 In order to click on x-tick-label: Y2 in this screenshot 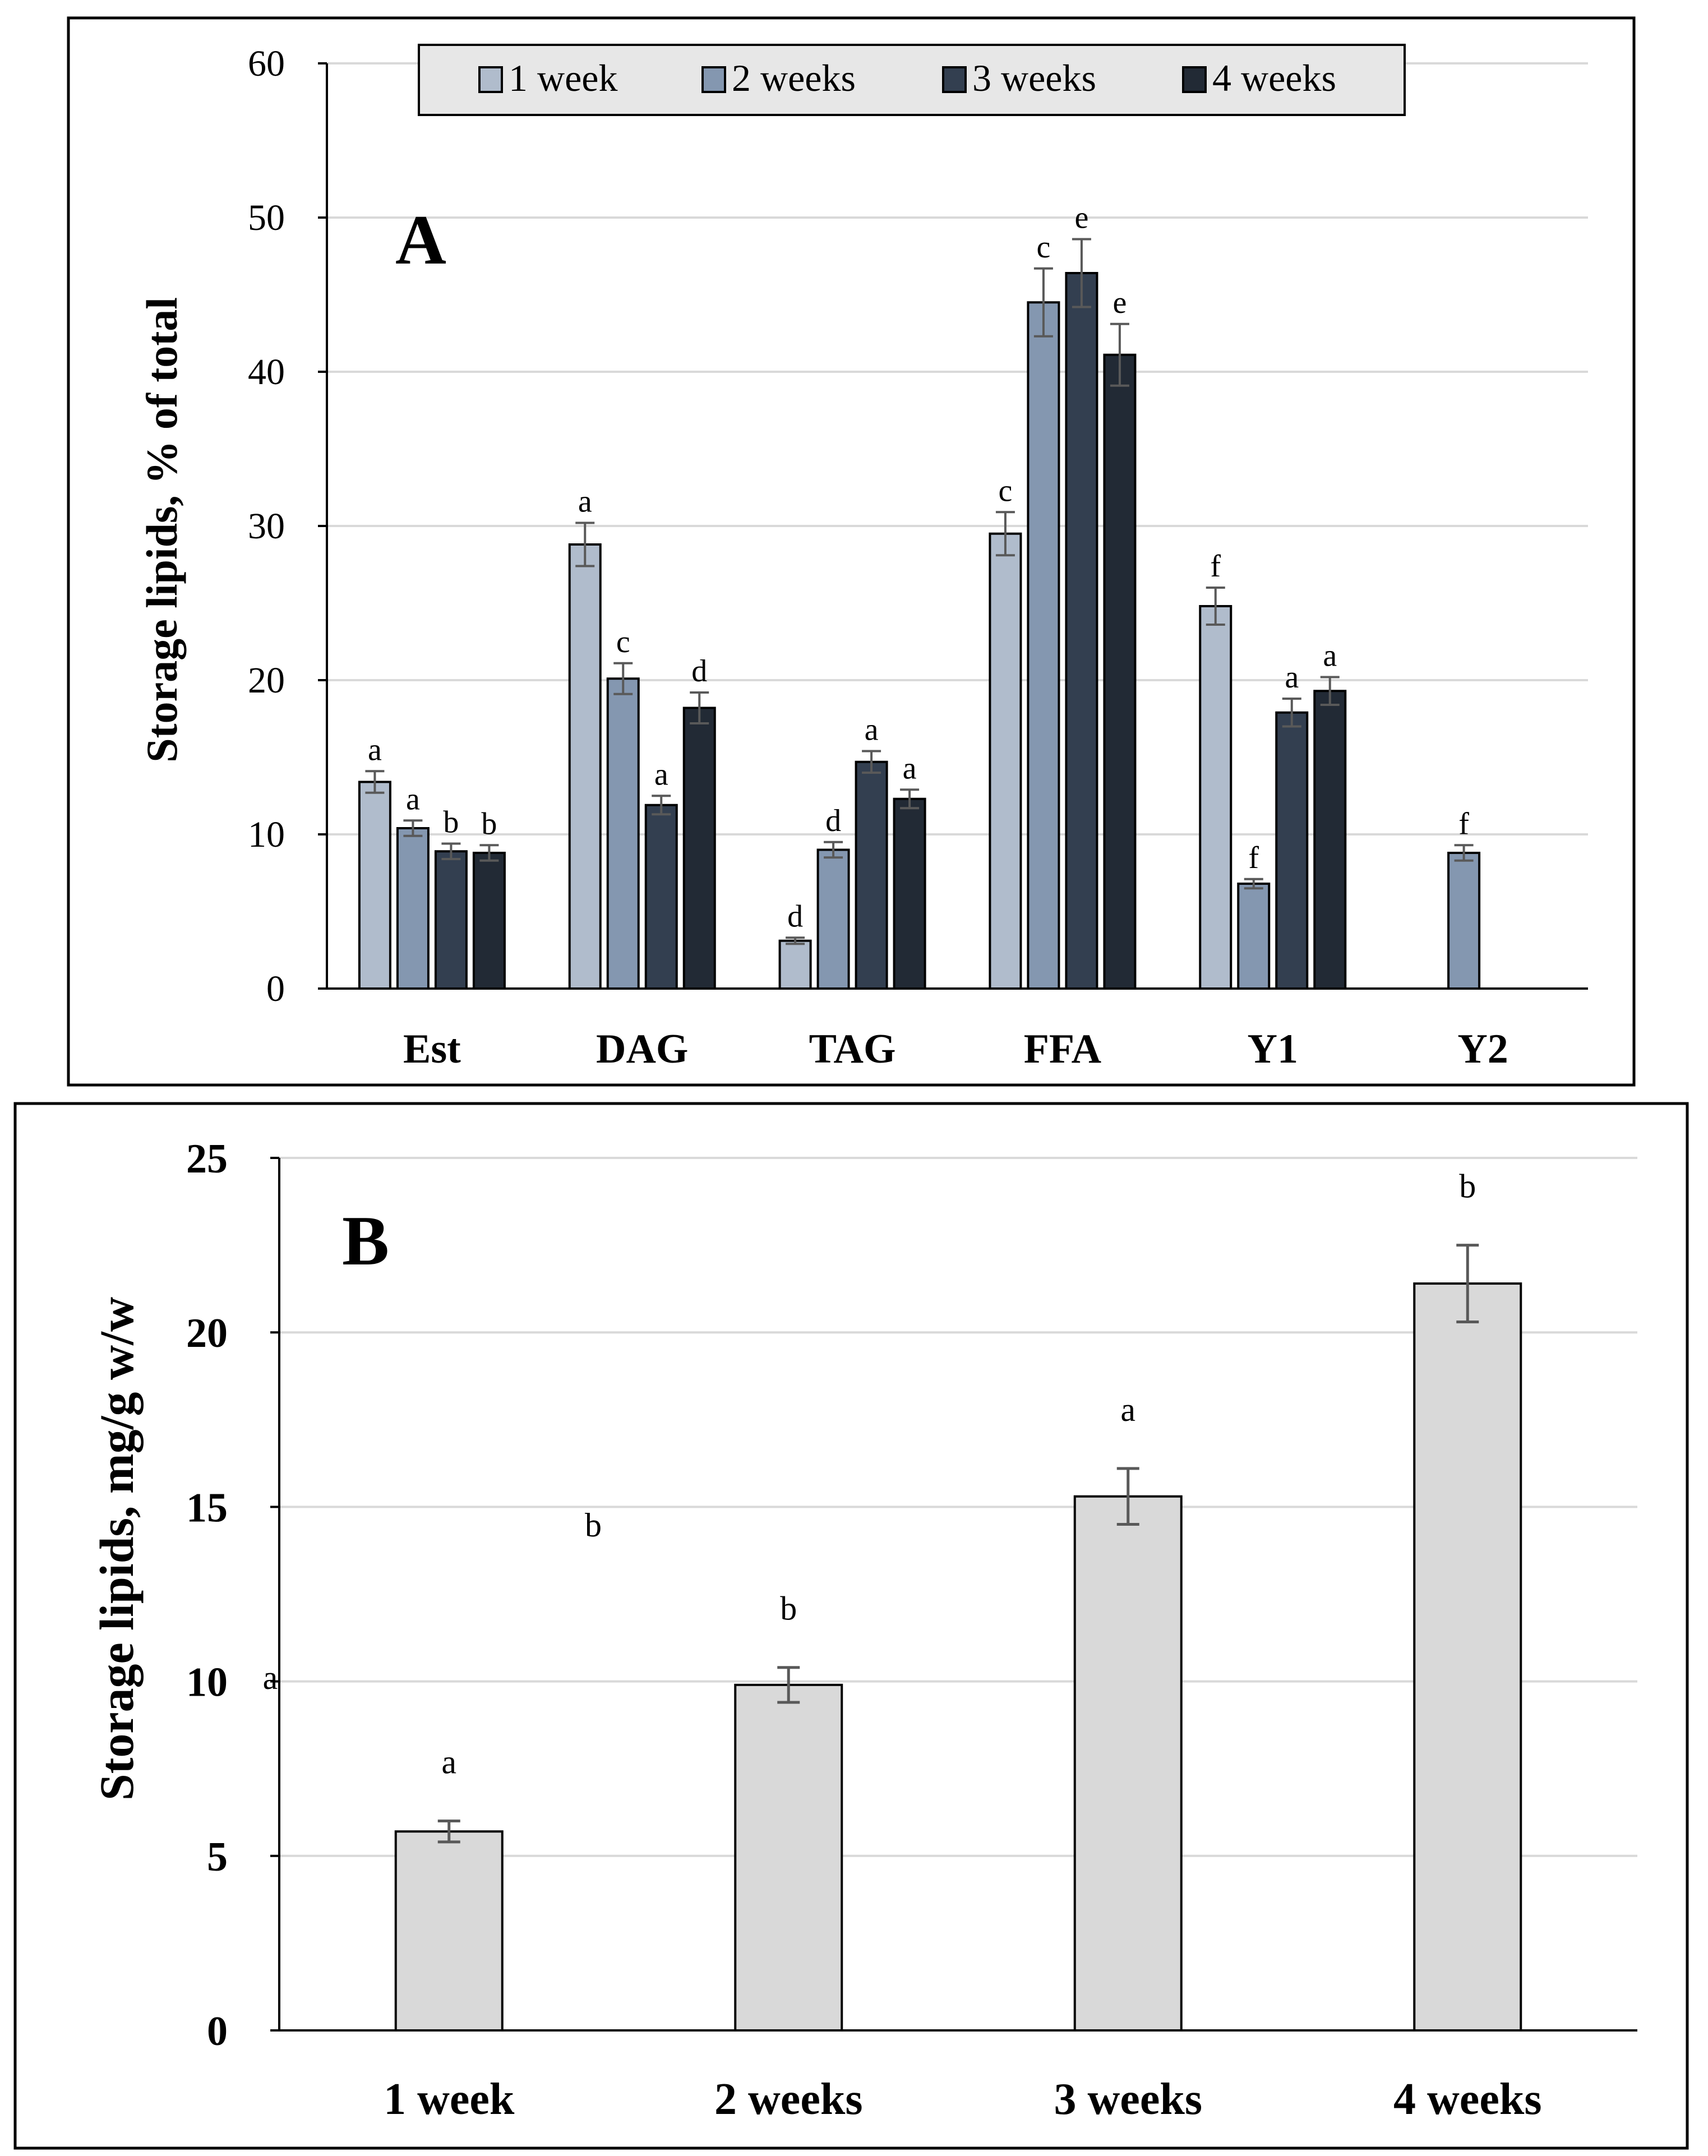, I will do `click(1482, 1049)`.